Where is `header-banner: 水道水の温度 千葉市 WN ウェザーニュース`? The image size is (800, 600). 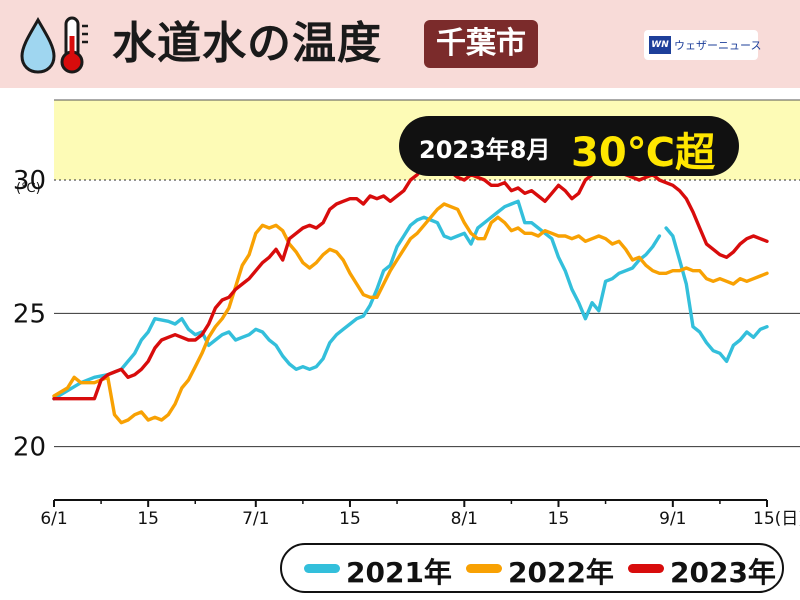
header-banner: 水道水の温度 千葉市 WN ウェザーニュース is located at coordinates (400, 44).